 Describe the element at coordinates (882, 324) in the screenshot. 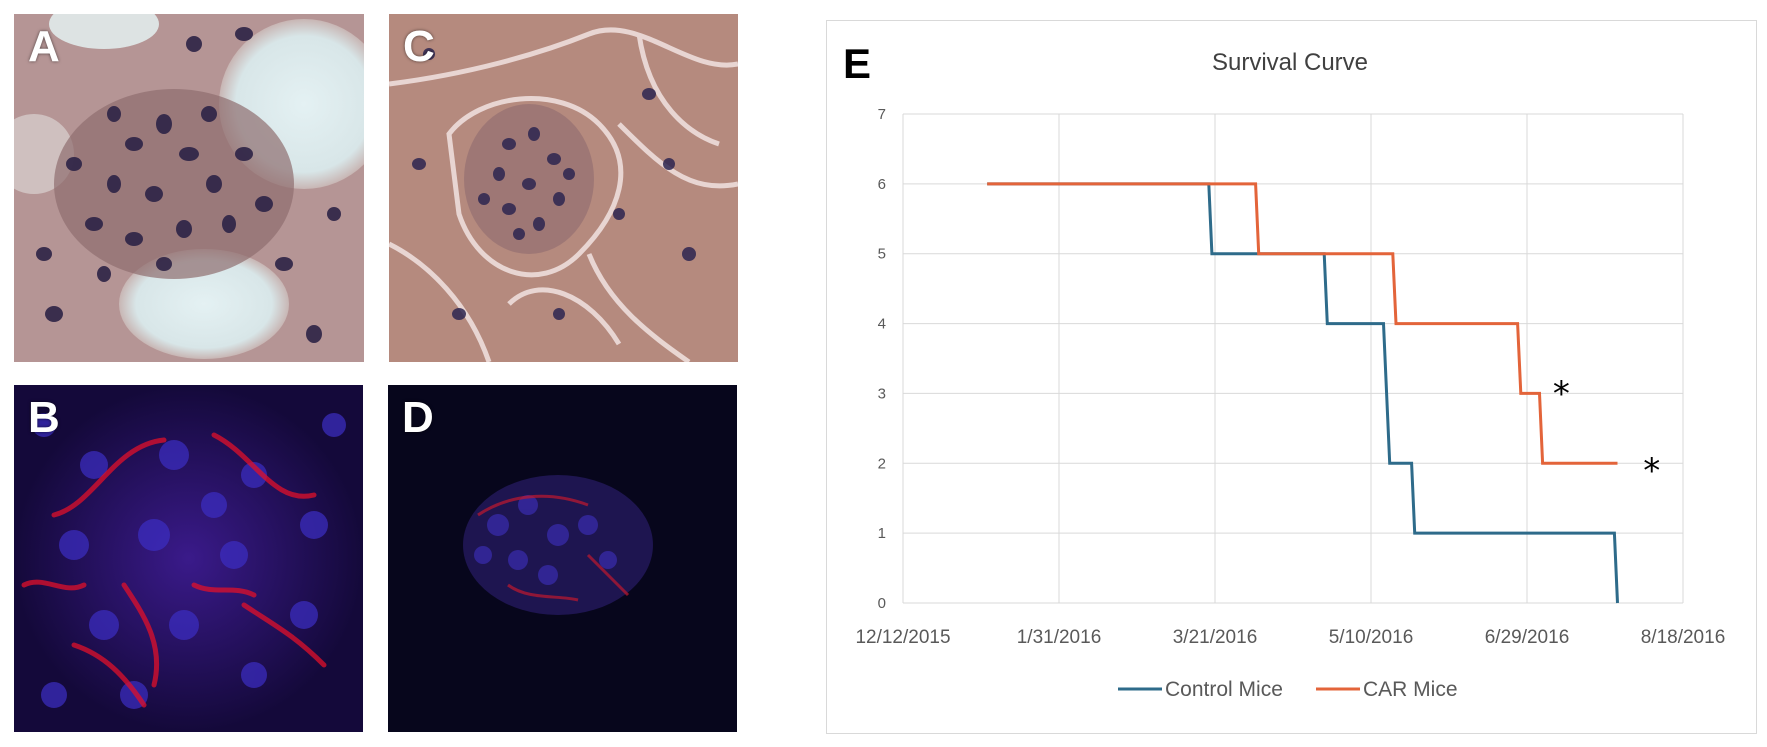

I see `y-tick-label: 4` at that location.